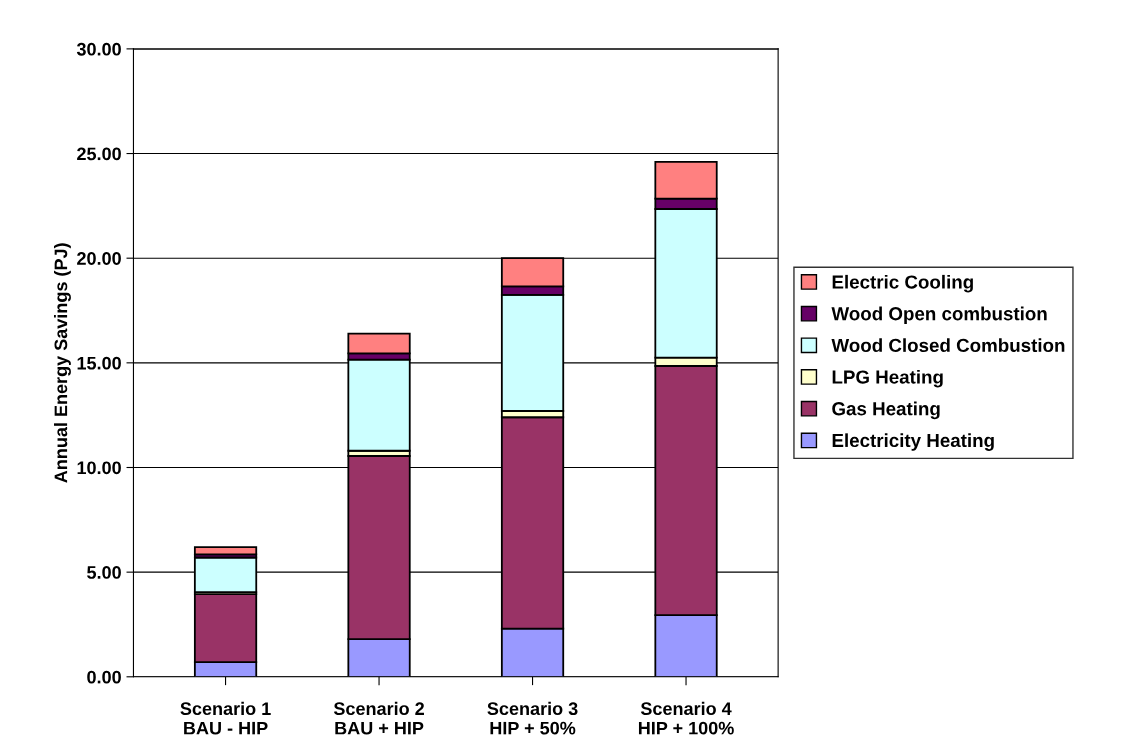 The image size is (1131, 752). What do you see at coordinates (99, 154) in the screenshot?
I see `y-tick-label: 25.00` at bounding box center [99, 154].